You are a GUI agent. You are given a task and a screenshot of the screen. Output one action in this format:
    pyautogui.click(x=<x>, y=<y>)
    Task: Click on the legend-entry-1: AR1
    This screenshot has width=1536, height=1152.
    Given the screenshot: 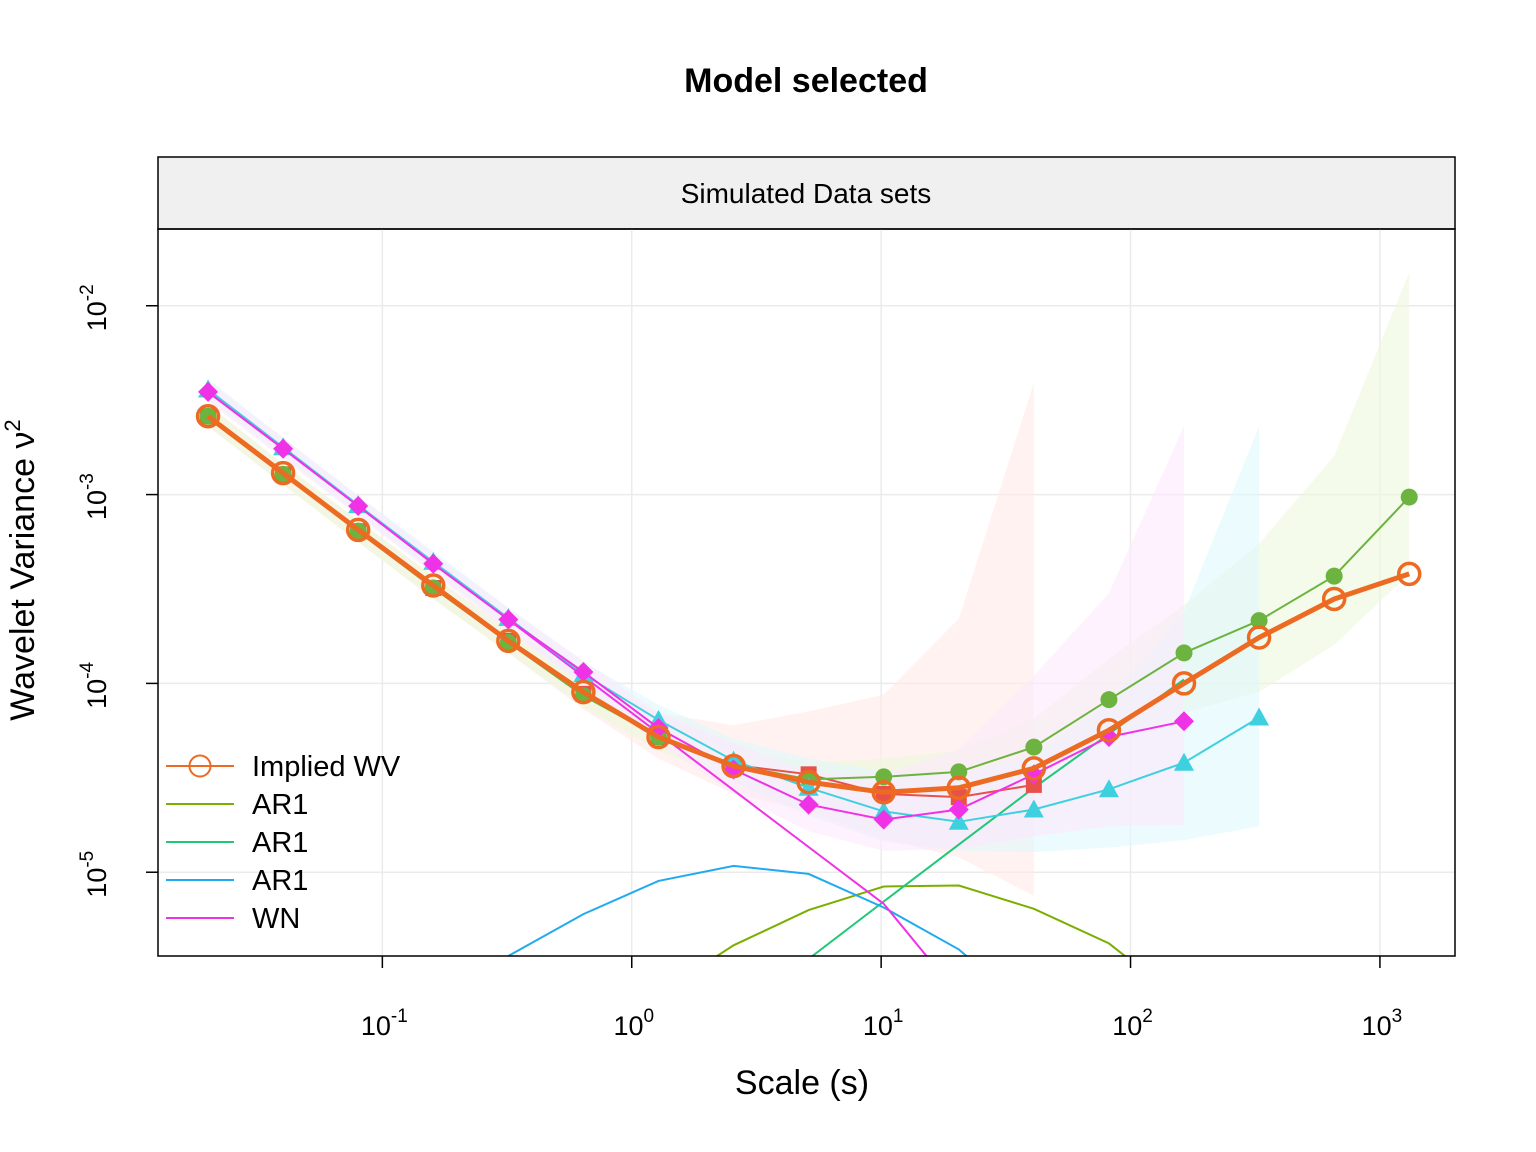 What is the action you would take?
    pyautogui.click(x=237, y=805)
    